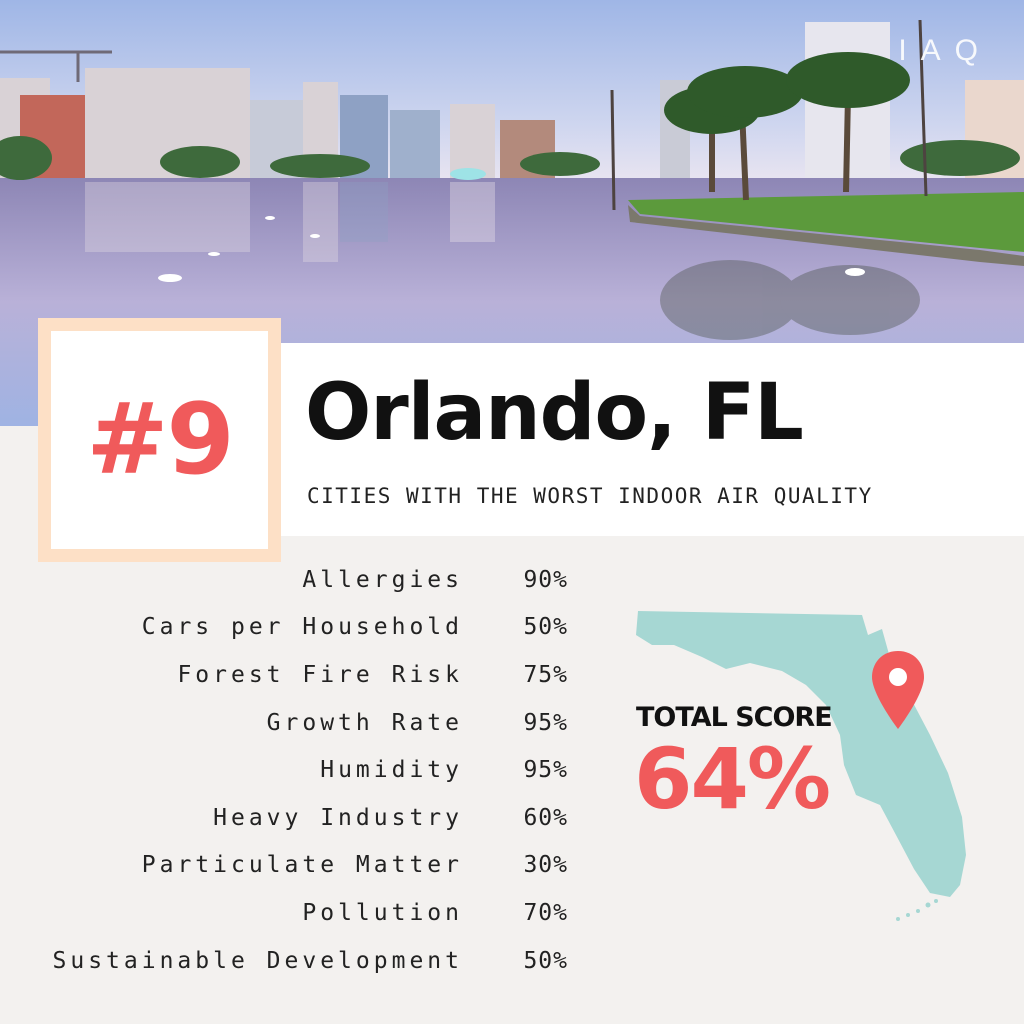  I want to click on metric-row: Sustainable Development 50%, so click(300, 961).